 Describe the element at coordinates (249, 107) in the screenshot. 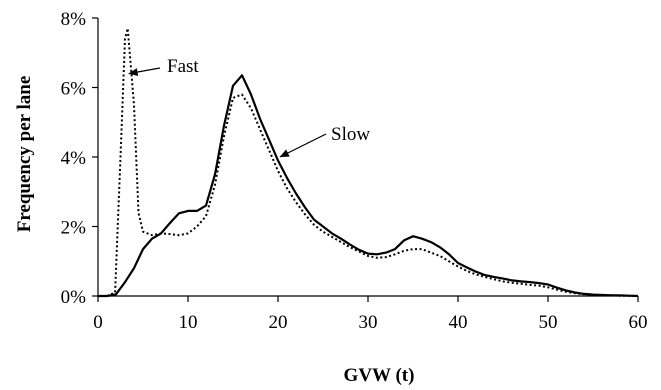

I see `annotations: Fast Slow` at that location.